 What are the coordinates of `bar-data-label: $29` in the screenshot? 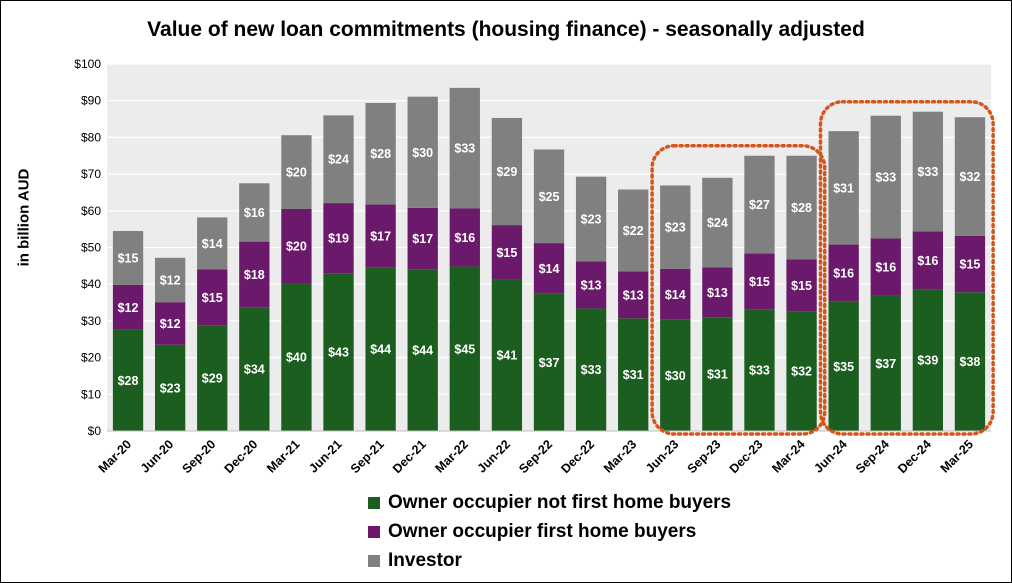 It's located at (212, 379).